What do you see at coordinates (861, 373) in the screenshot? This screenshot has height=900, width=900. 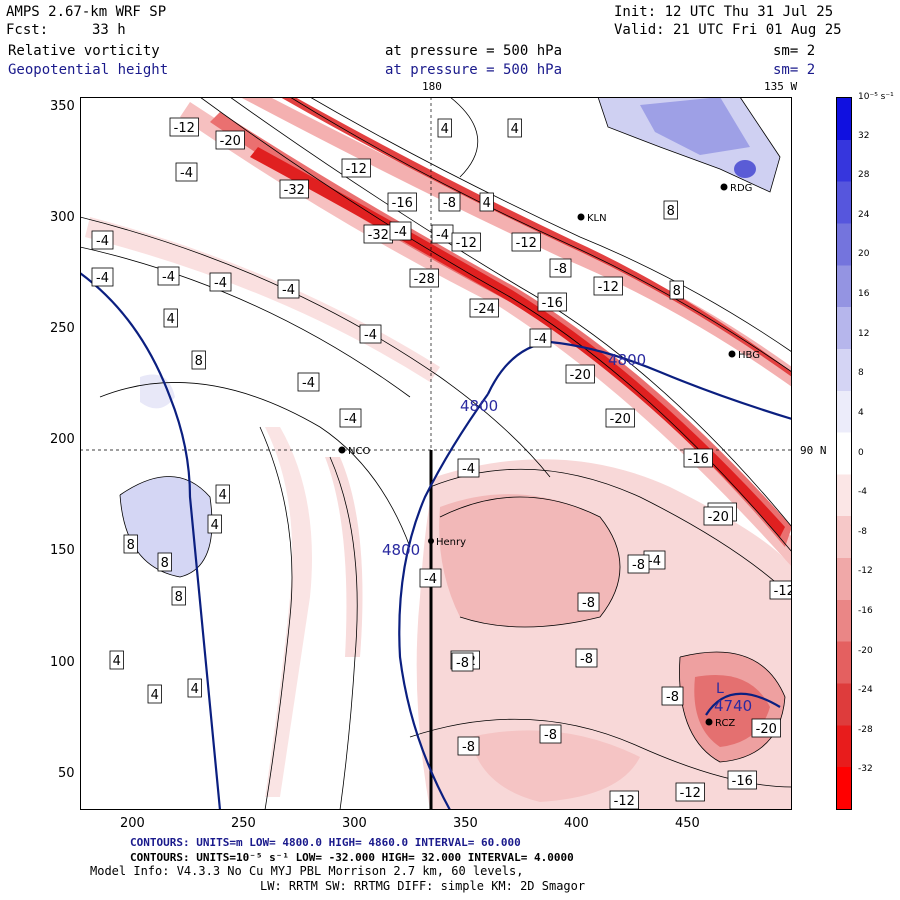 I see `colorbar-tick: 8` at bounding box center [861, 373].